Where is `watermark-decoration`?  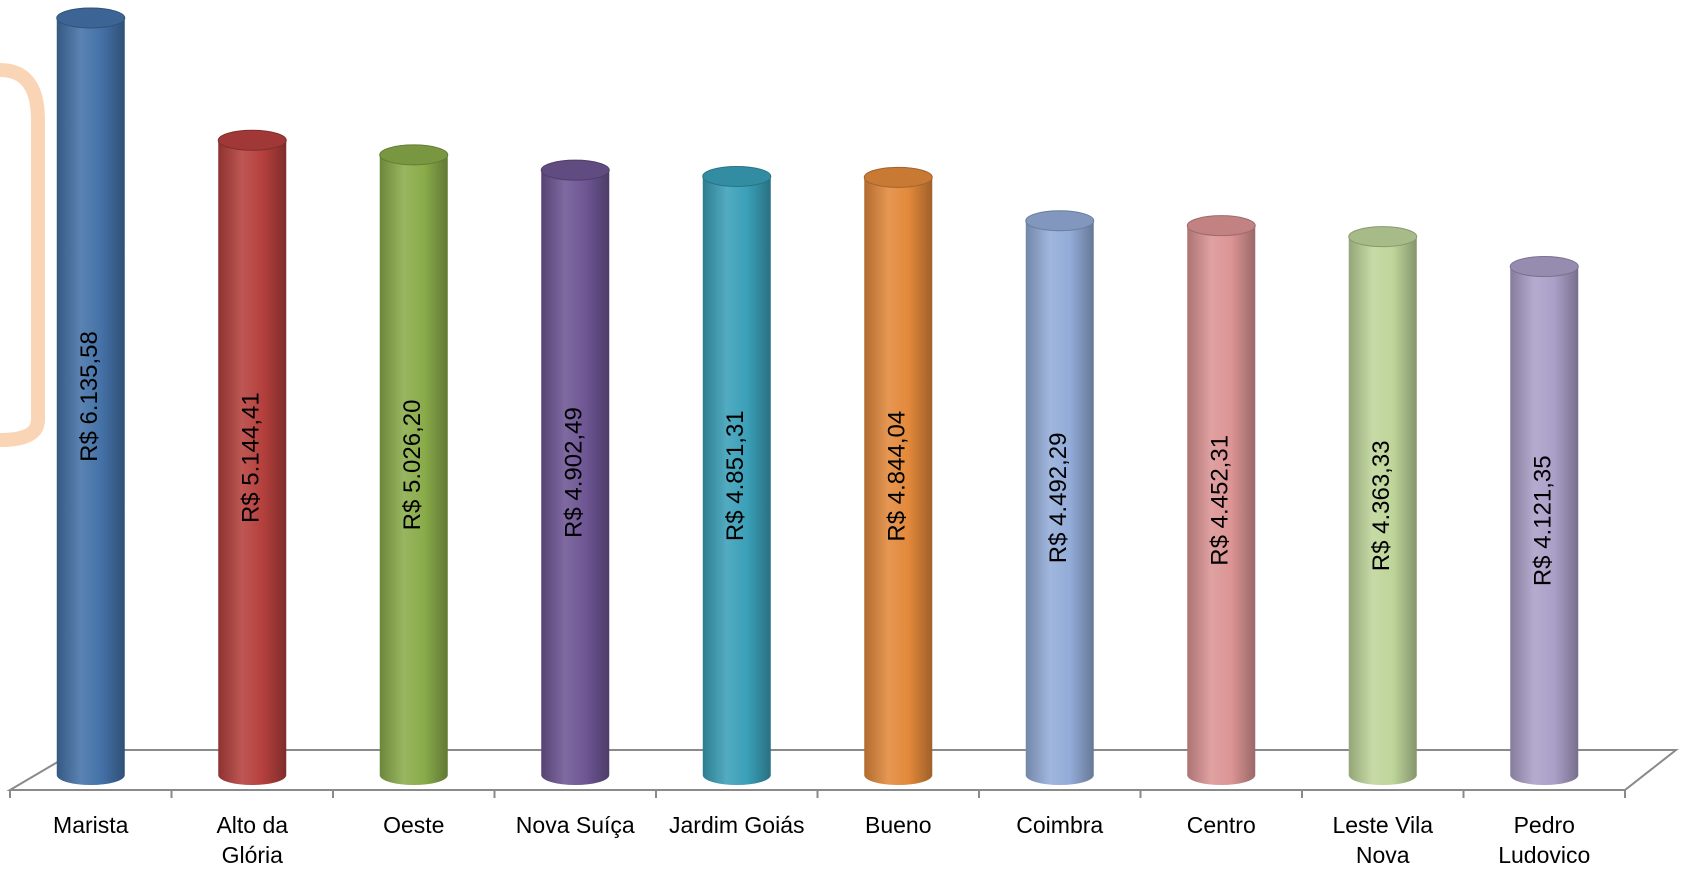 watermark-decoration is located at coordinates (22, 255).